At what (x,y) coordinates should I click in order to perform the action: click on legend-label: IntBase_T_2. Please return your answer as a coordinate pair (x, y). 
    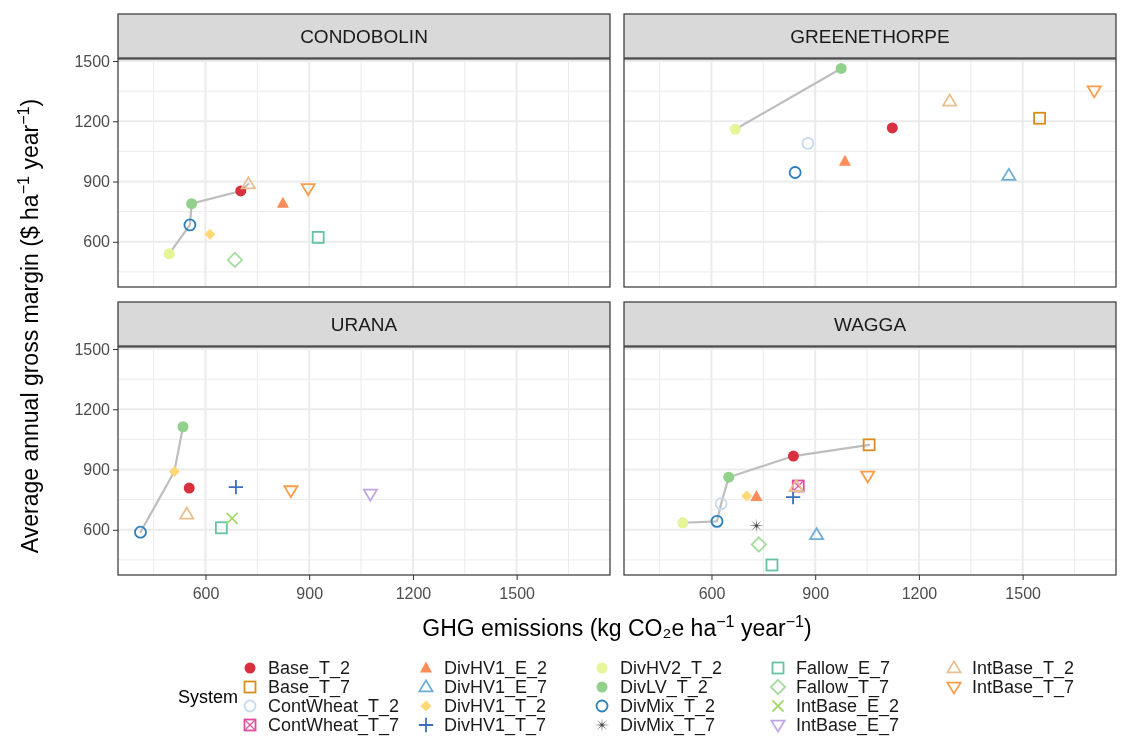
    Looking at the image, I should click on (1023, 668).